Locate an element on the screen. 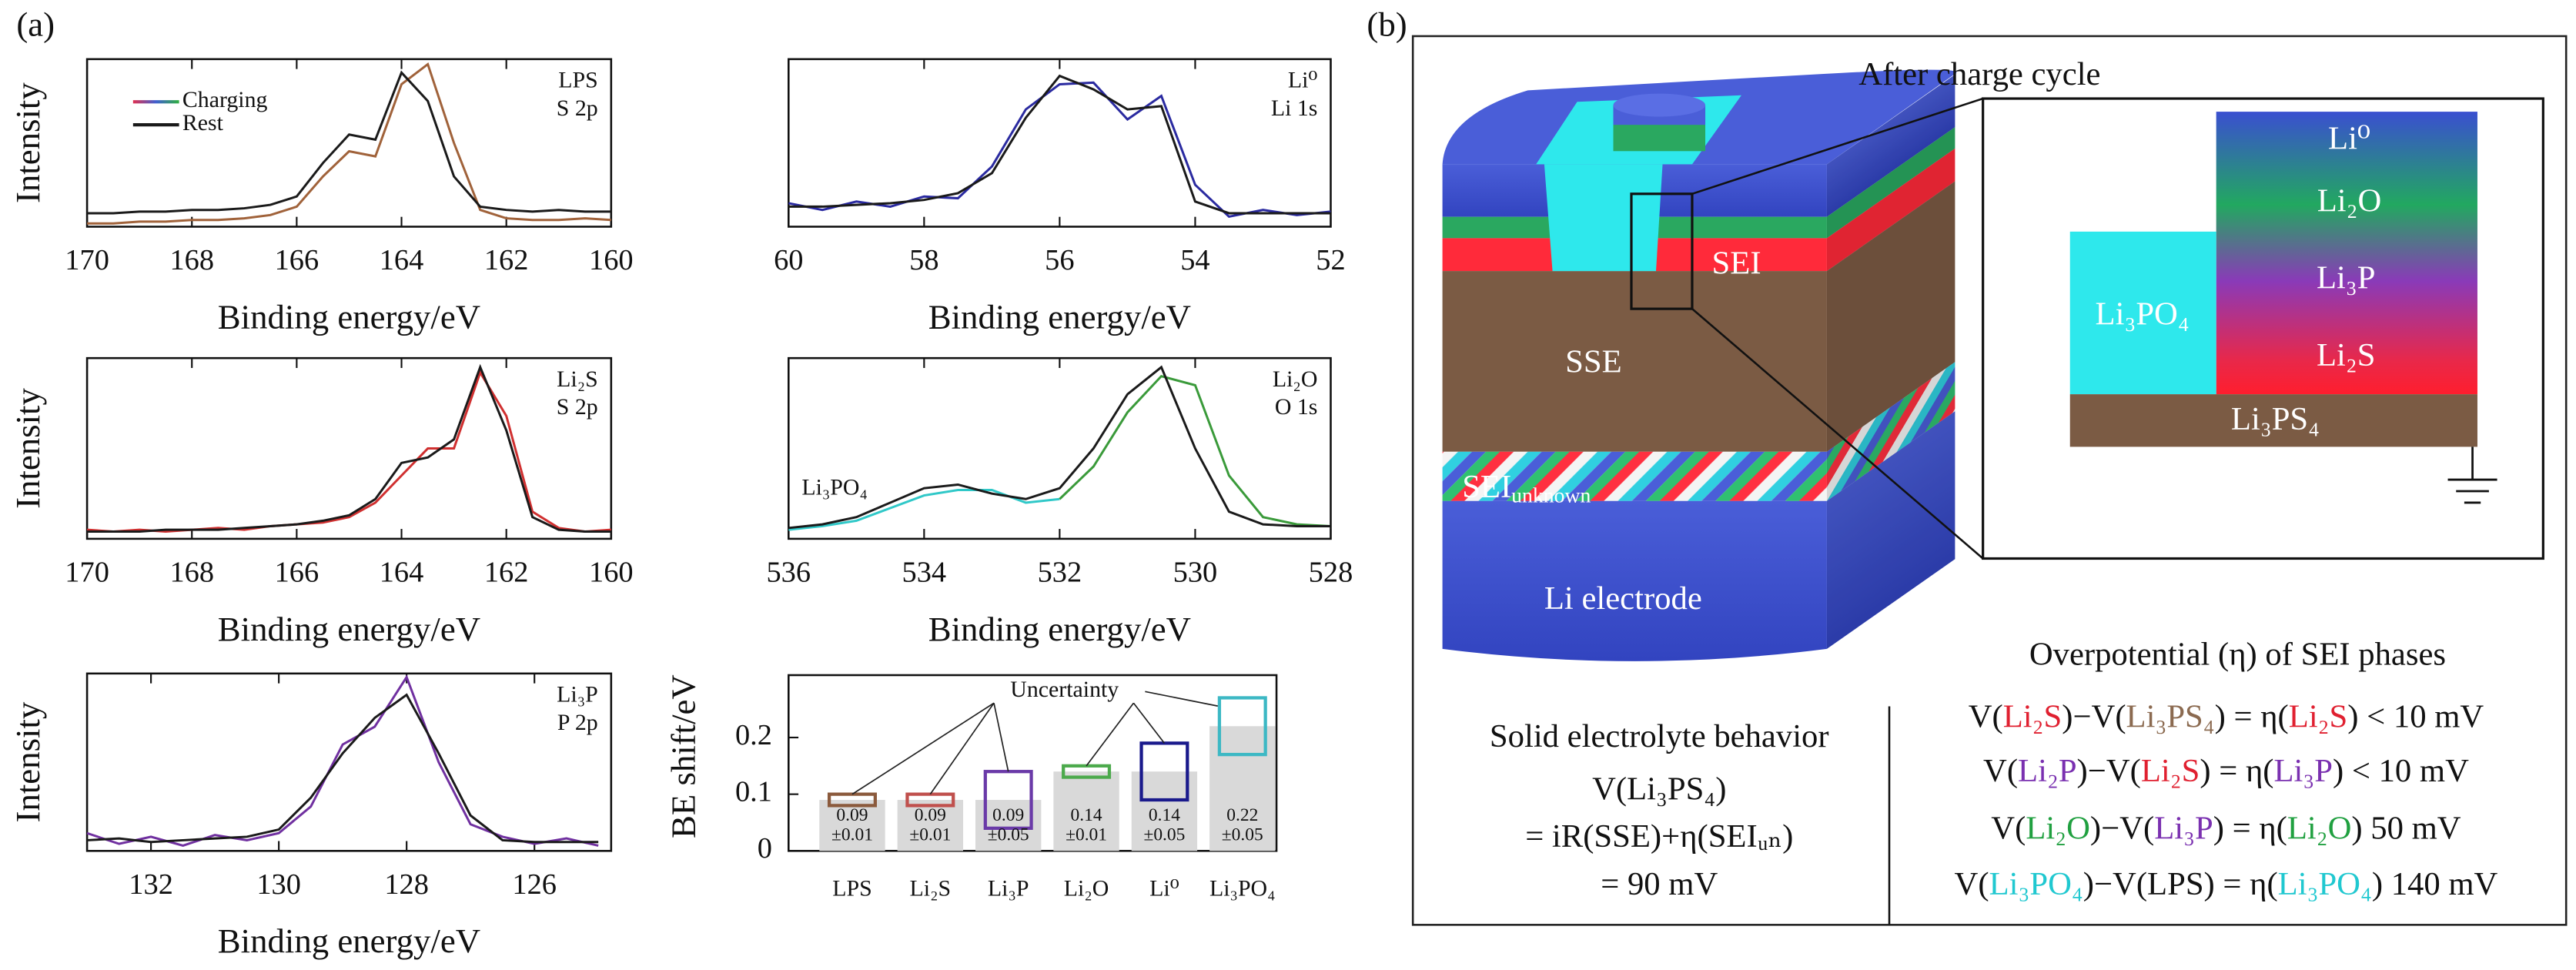 This screenshot has height=970, width=2576. x-tick-label: Li⁰ is located at coordinates (1164, 888).